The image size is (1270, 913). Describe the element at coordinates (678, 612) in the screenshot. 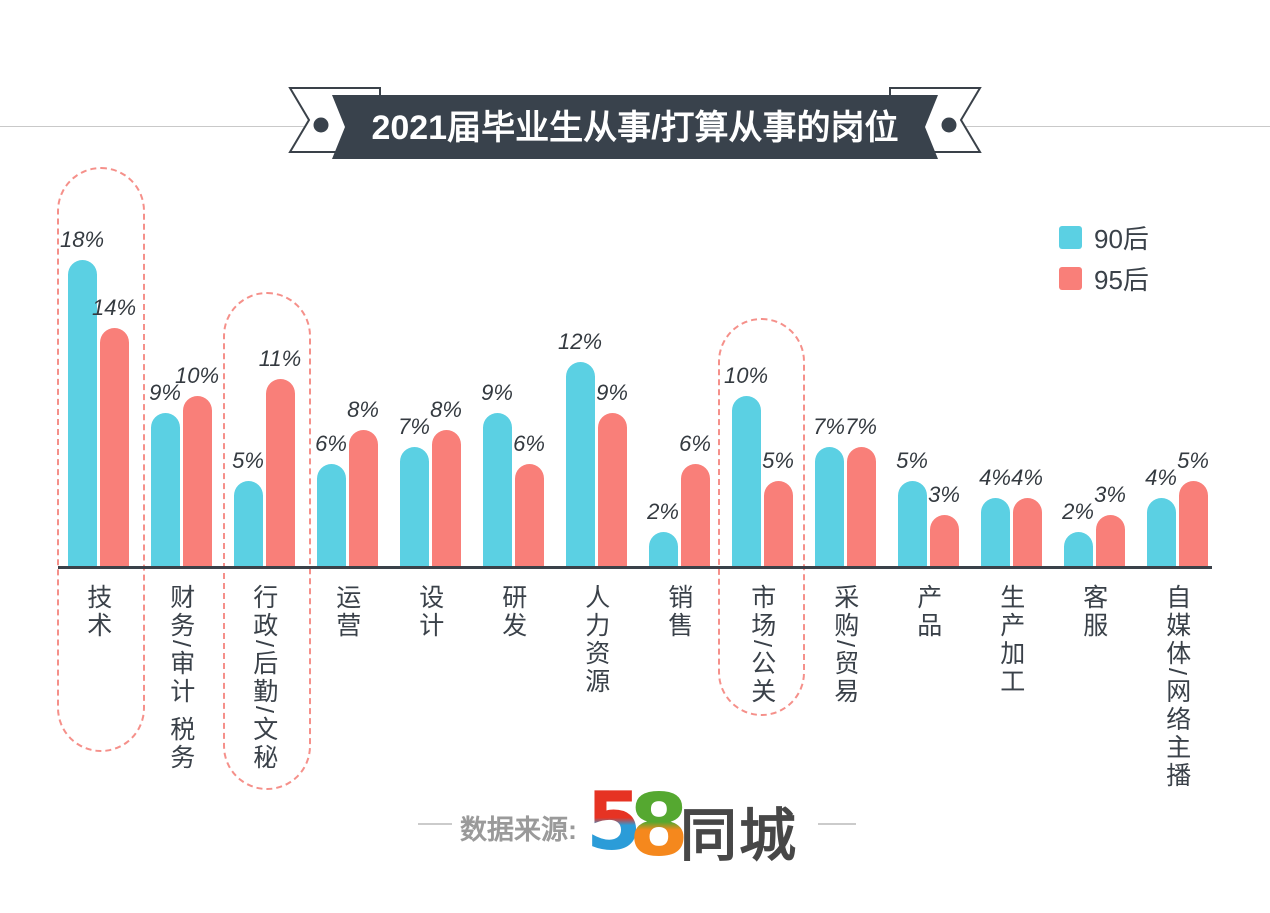

I see `category-label-销售: 销售` at that location.